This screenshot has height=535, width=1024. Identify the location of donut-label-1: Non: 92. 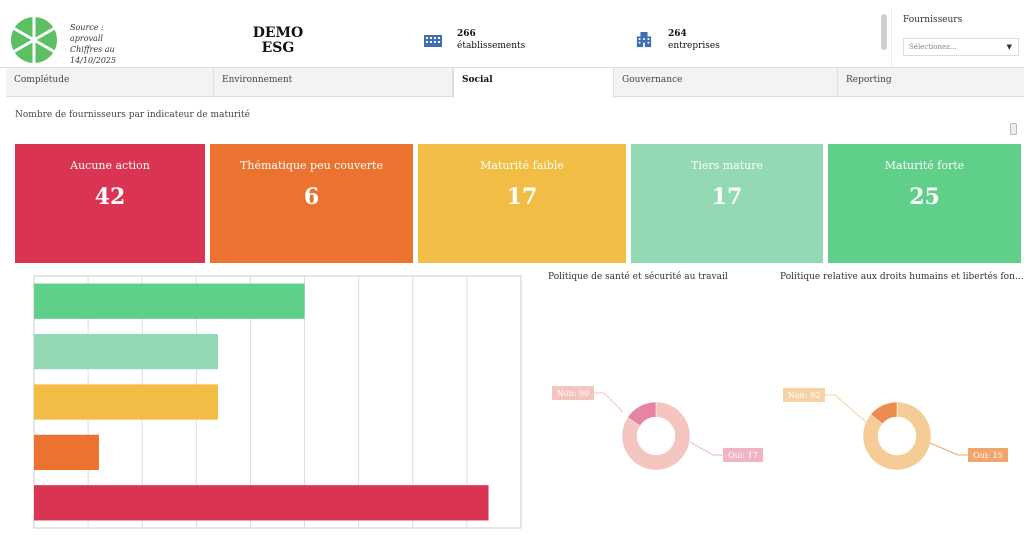
(804, 395).